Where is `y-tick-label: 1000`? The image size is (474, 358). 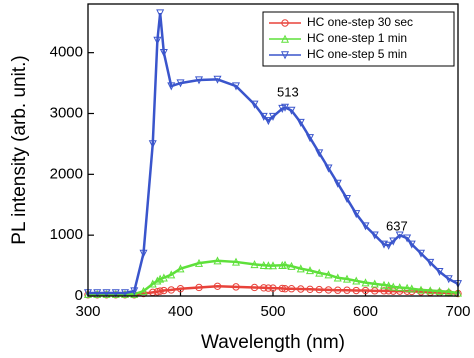 y-tick-label: 1000 is located at coordinates (66, 234).